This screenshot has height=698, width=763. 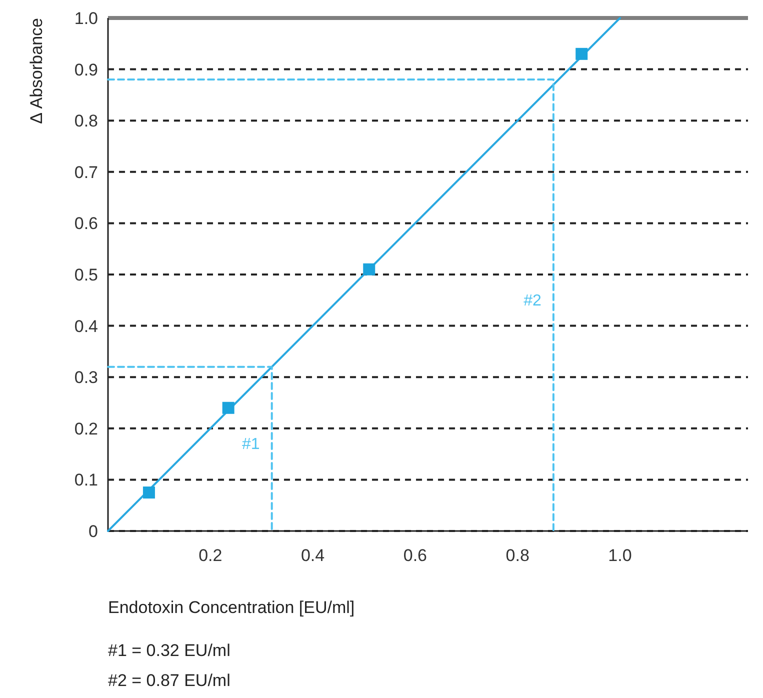 I want to click on text: #2 = 0.87 EU/ml, so click(x=169, y=680).